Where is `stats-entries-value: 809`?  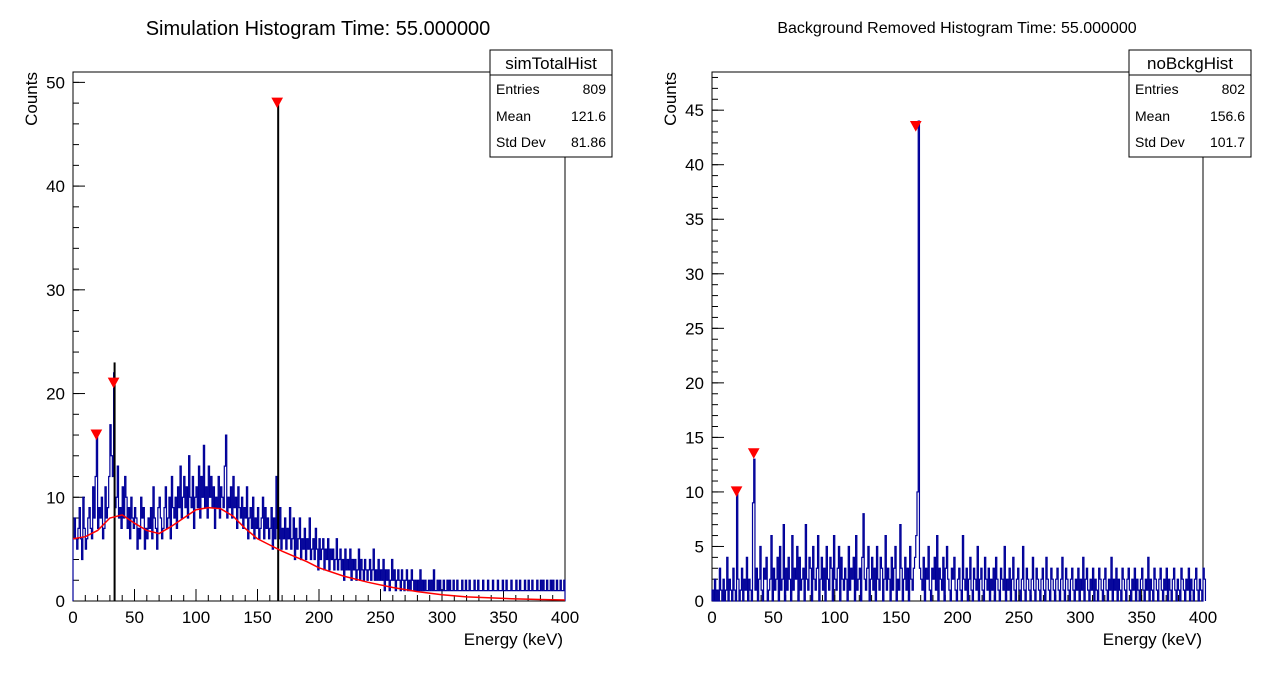
stats-entries-value: 809 is located at coordinates (595, 89).